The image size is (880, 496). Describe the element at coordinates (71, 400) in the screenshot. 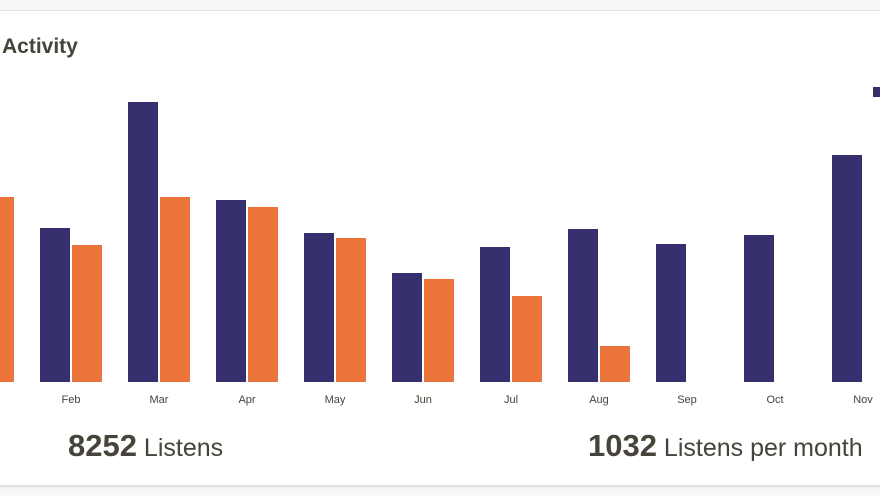

I see `x-tick-label: Feb` at that location.